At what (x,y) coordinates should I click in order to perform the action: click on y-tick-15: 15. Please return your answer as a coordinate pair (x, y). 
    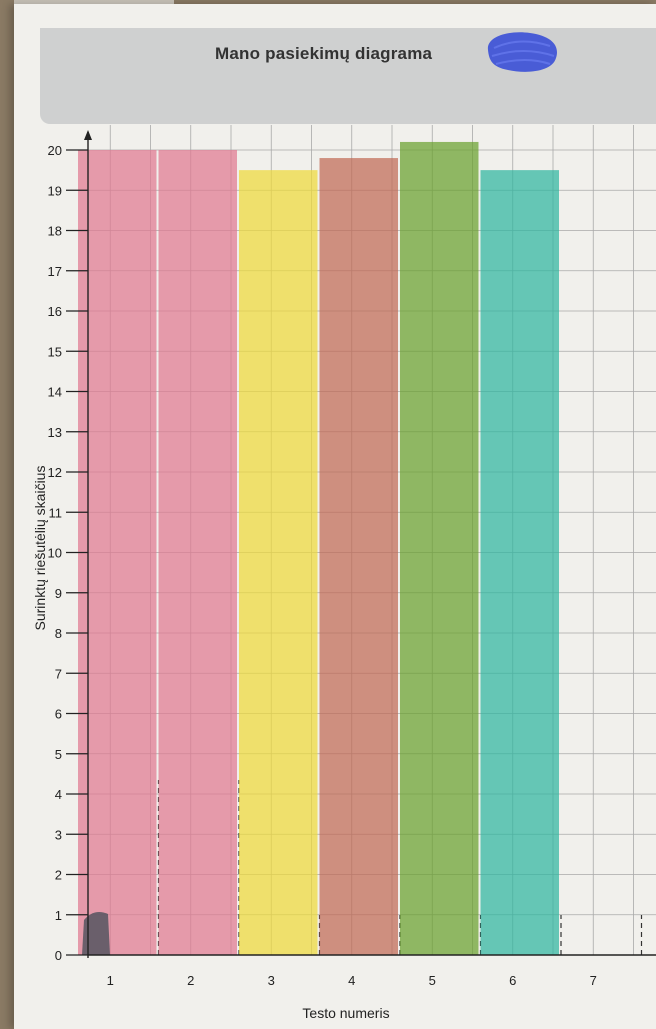
    Looking at the image, I should click on (55, 351).